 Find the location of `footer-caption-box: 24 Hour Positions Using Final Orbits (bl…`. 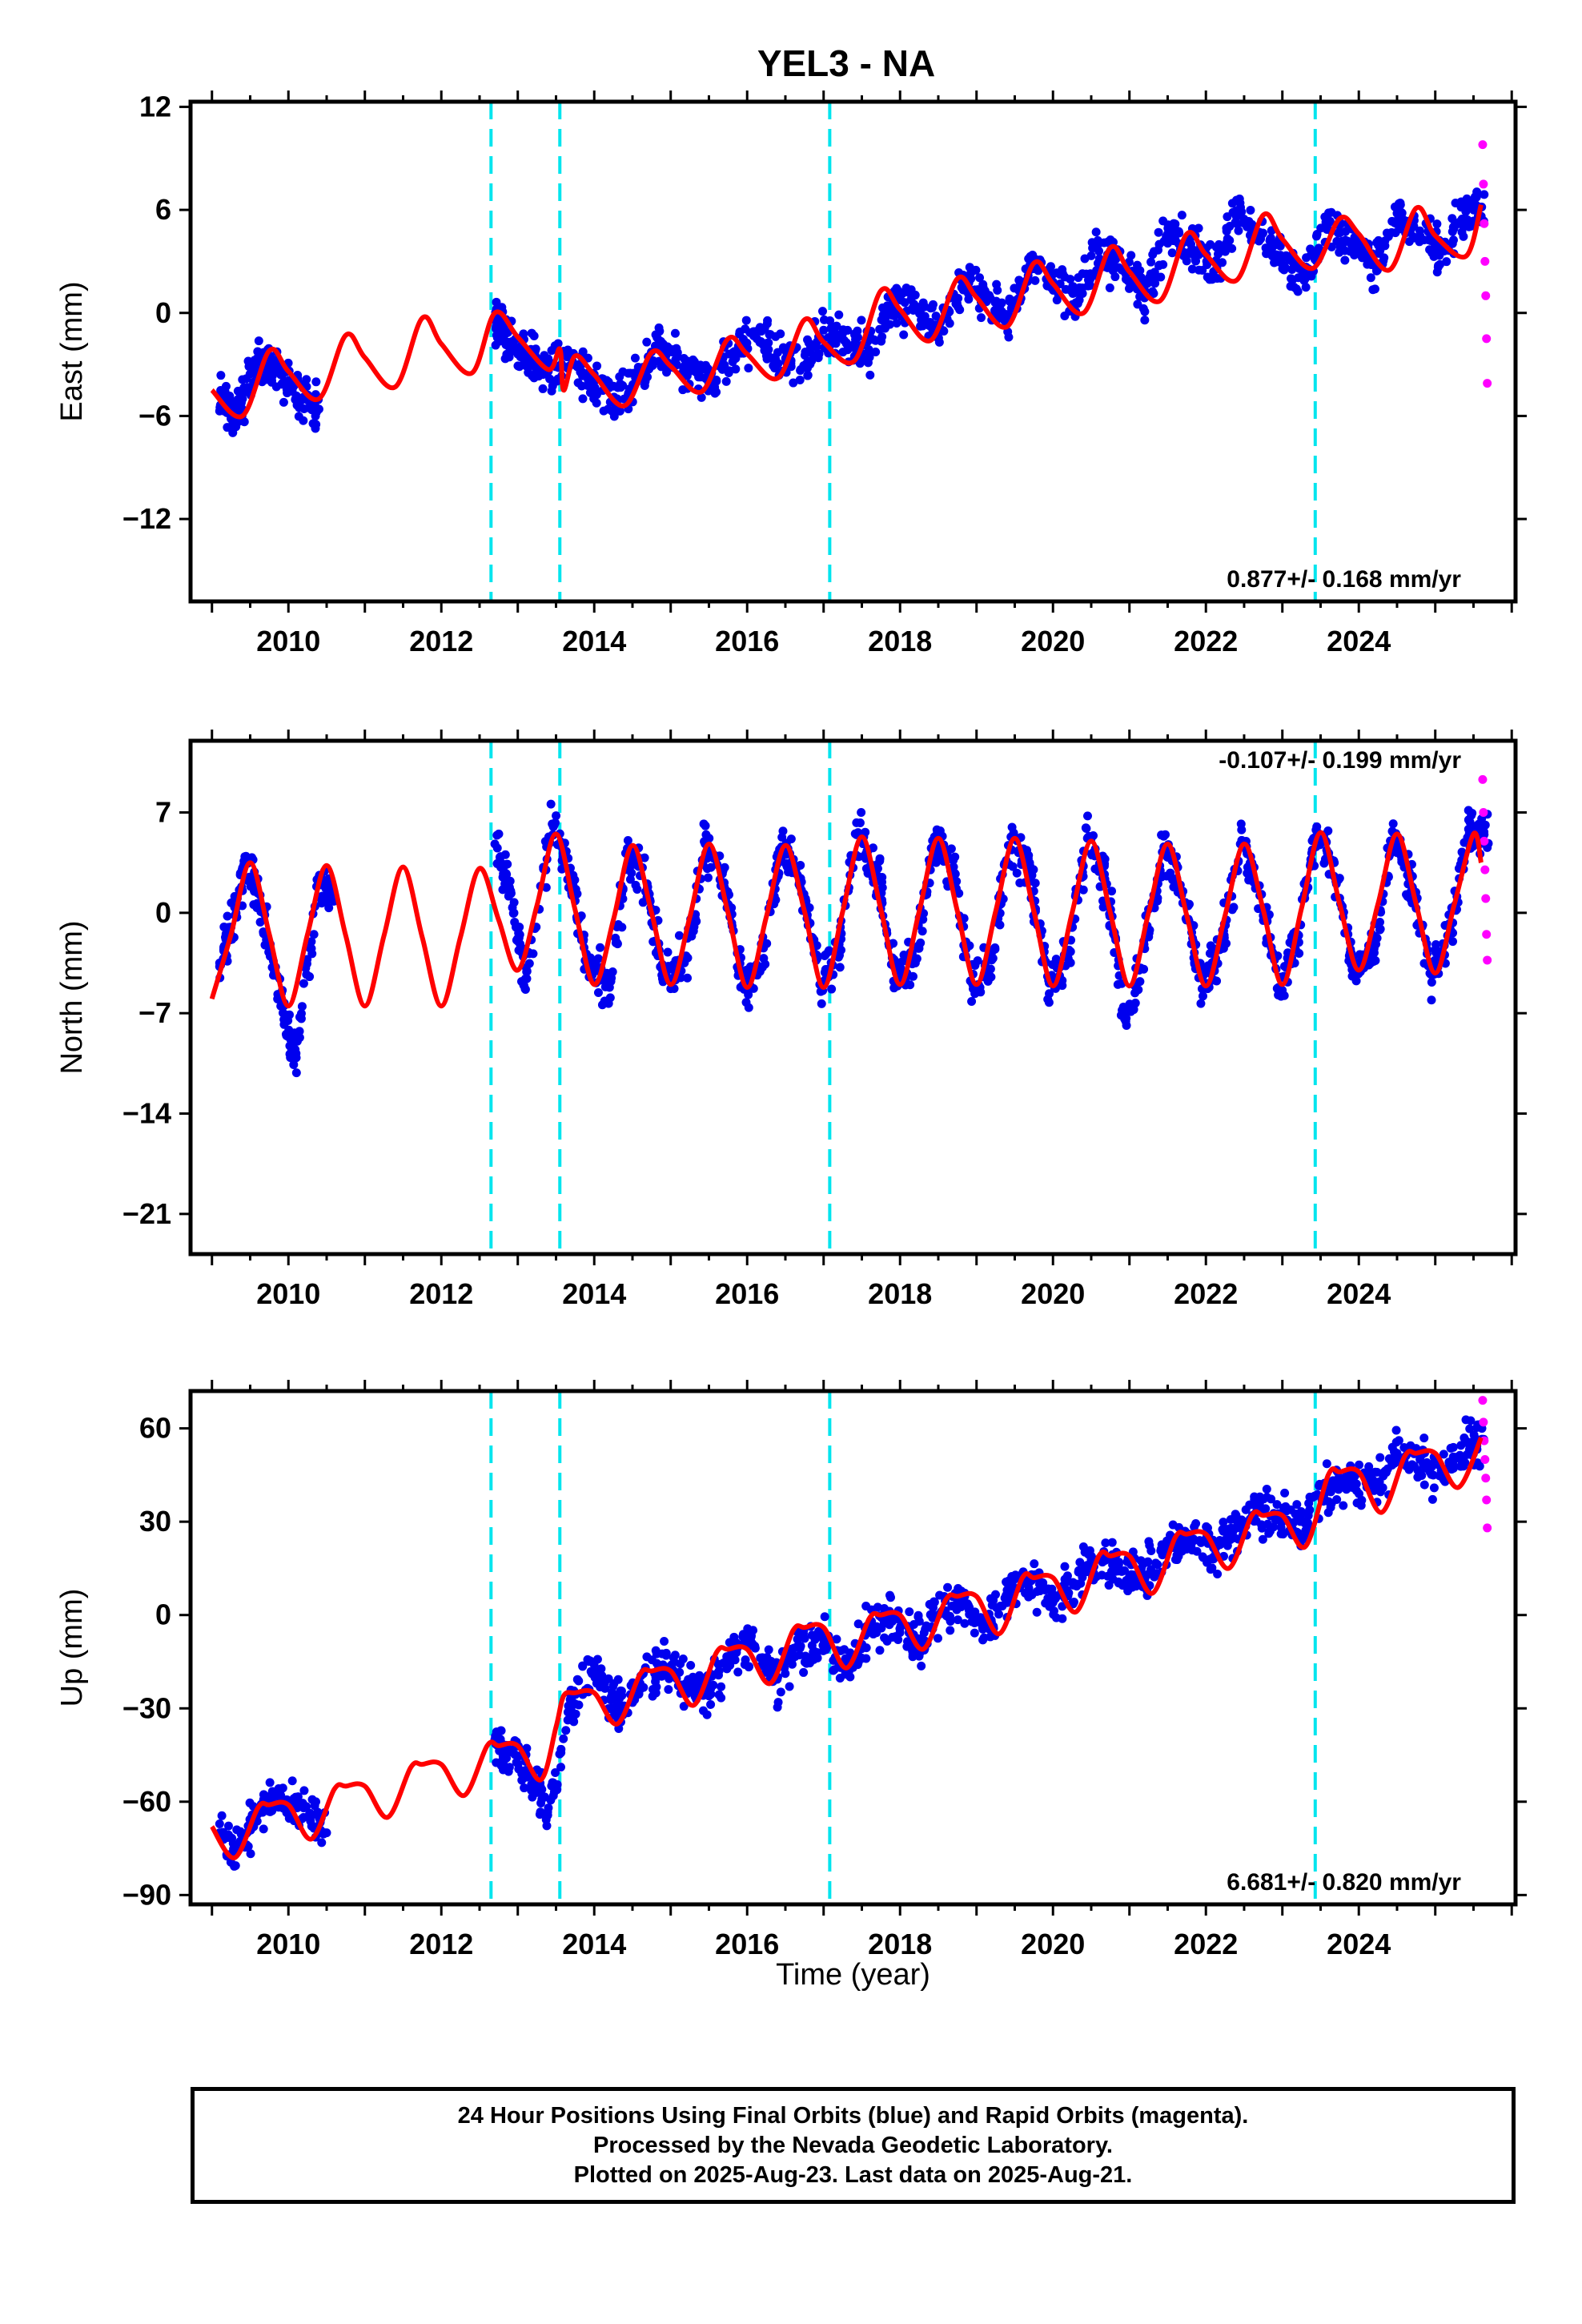

footer-caption-box: 24 Hour Positions Using Final Orbits (bl… is located at coordinates (853, 2145).